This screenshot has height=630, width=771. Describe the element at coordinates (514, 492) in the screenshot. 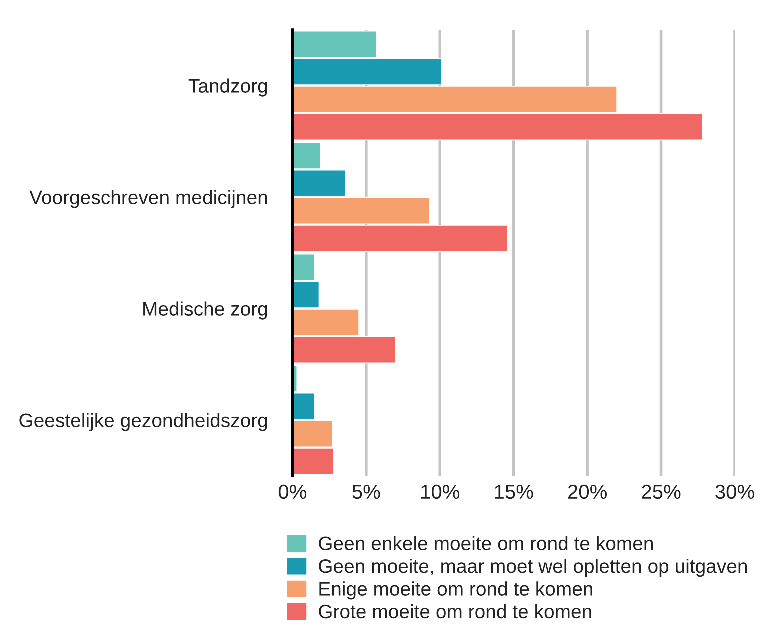

I see `x-tick-label: 15%` at that location.